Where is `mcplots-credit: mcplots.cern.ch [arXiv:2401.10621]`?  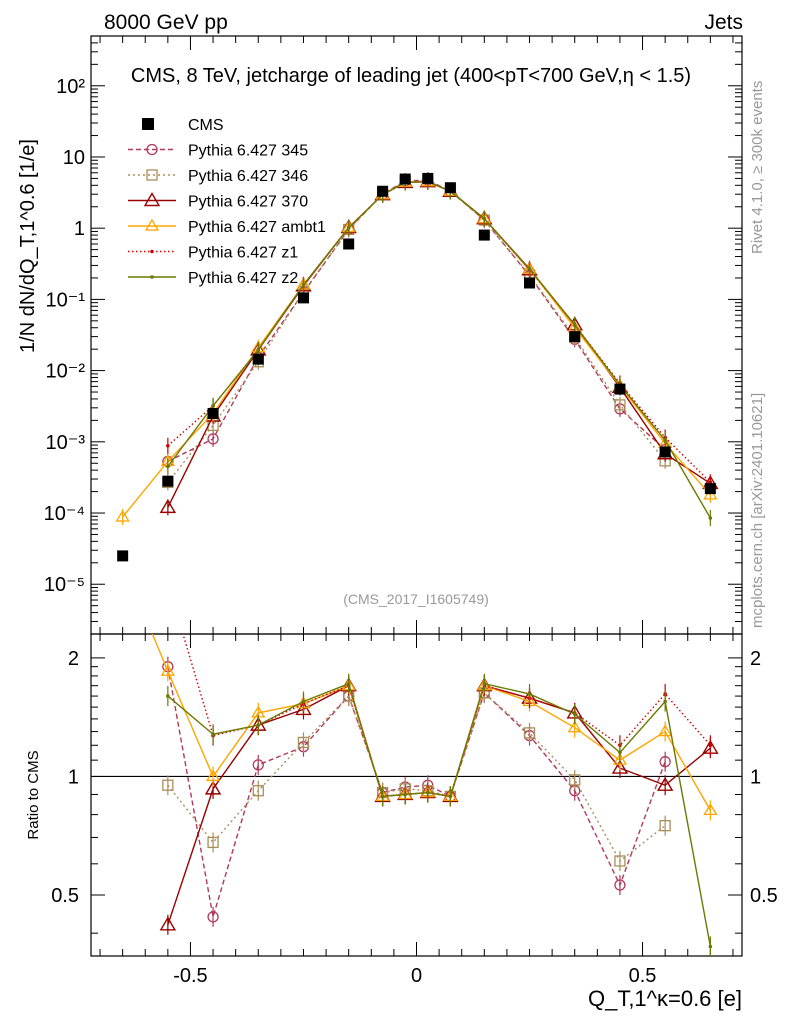 mcplots-credit: mcplots.cern.ch [arXiv:2401.10621] is located at coordinates (757, 510).